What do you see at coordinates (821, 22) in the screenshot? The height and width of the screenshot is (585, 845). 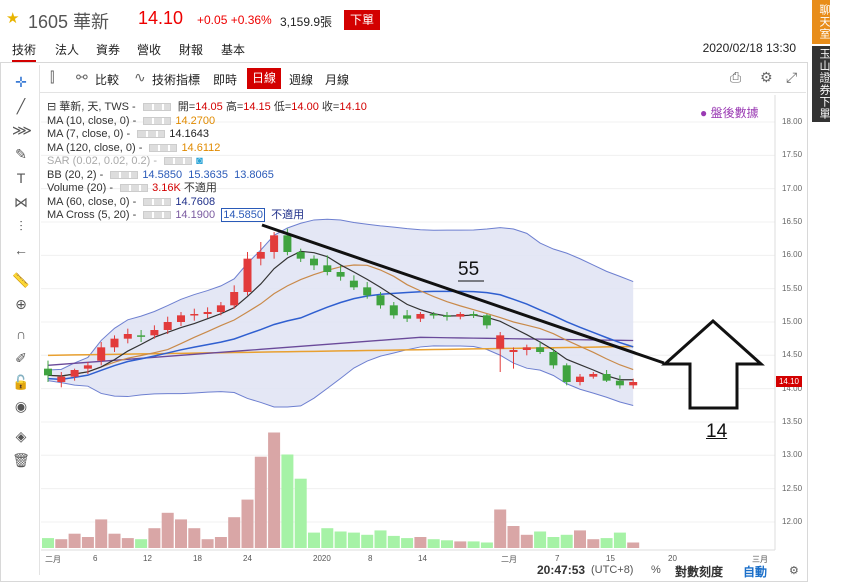 I see `chat-room-tab: 聊天室` at bounding box center [821, 22].